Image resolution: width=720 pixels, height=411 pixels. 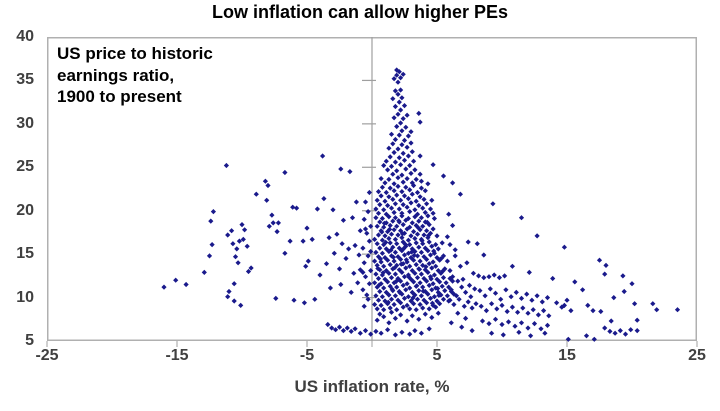 I want to click on y-tick-label: 20, so click(x=25, y=210).